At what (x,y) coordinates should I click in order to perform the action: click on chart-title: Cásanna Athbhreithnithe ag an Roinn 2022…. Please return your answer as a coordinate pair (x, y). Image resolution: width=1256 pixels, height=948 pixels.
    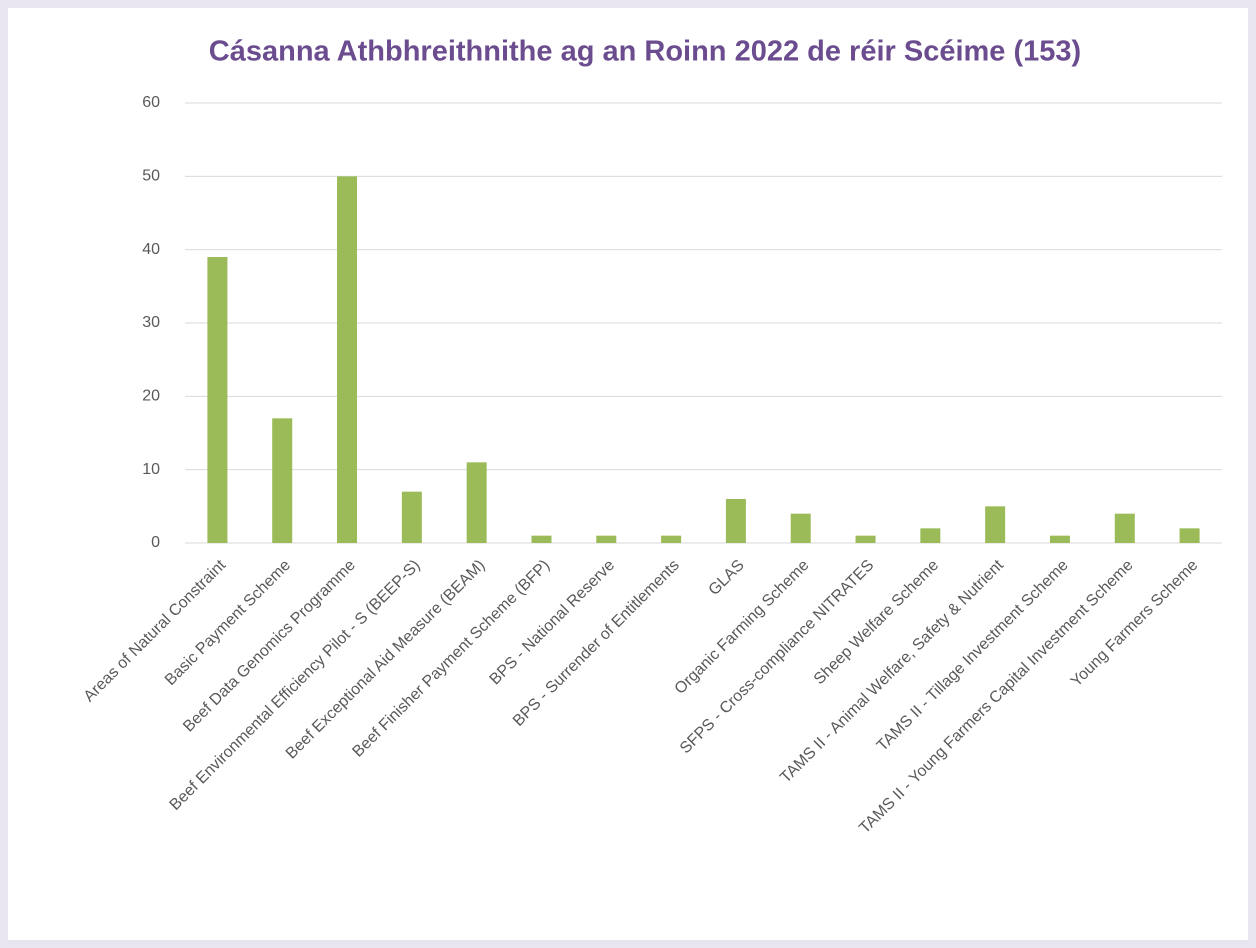
    Looking at the image, I should click on (645, 52).